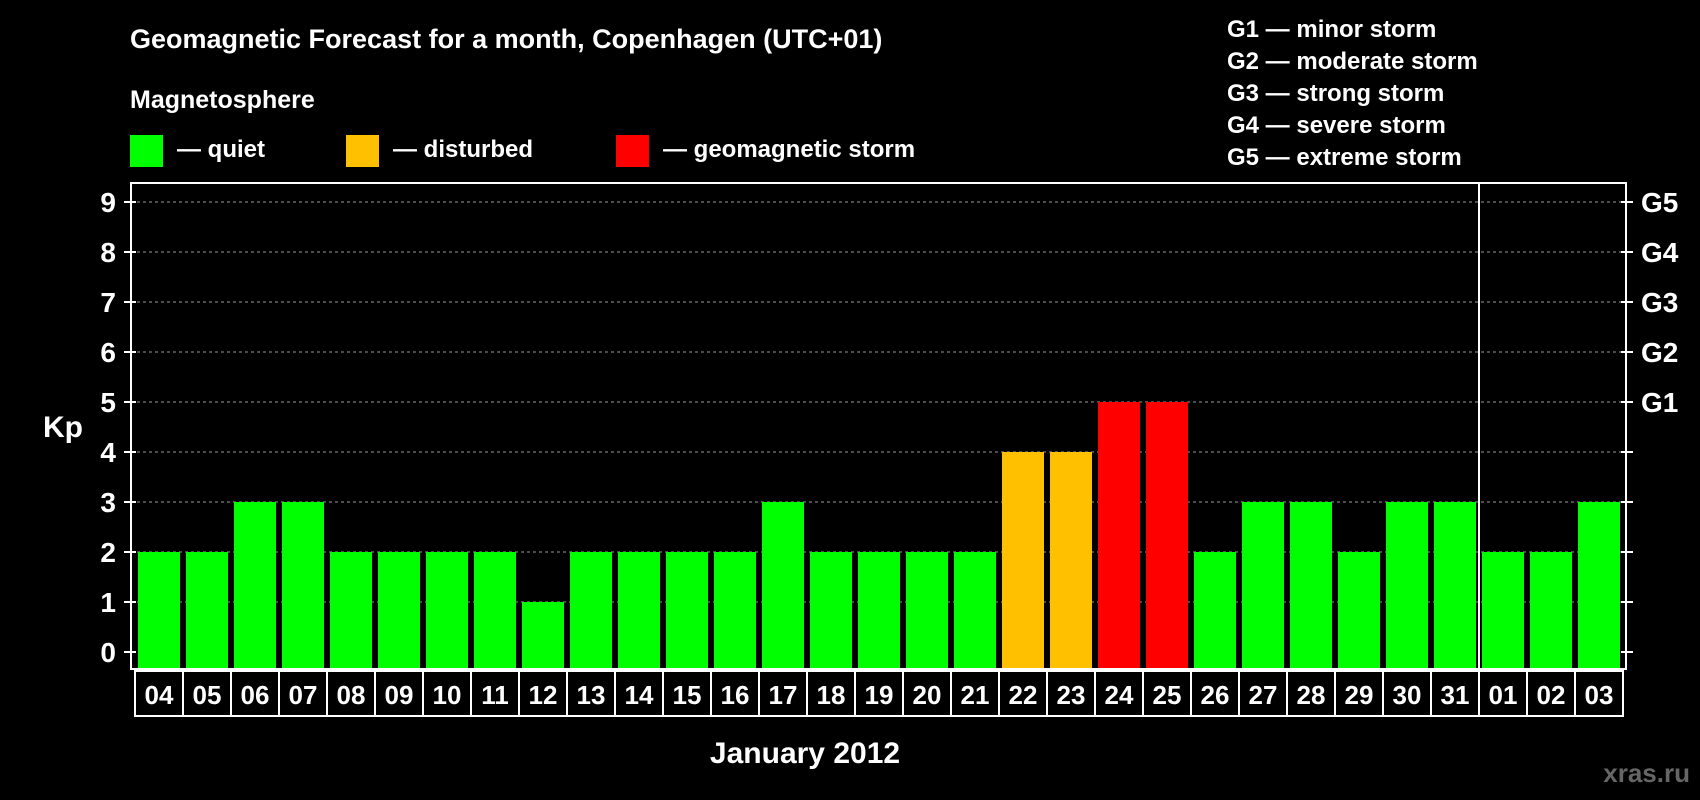 This screenshot has width=1700, height=800. Describe the element at coordinates (1311, 695) in the screenshot. I see `x-tick-label: 28` at that location.